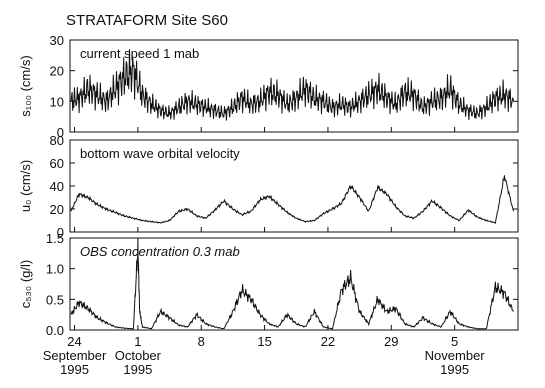  I want to click on panel-1-ytick-label-2: 20, so click(57, 71).